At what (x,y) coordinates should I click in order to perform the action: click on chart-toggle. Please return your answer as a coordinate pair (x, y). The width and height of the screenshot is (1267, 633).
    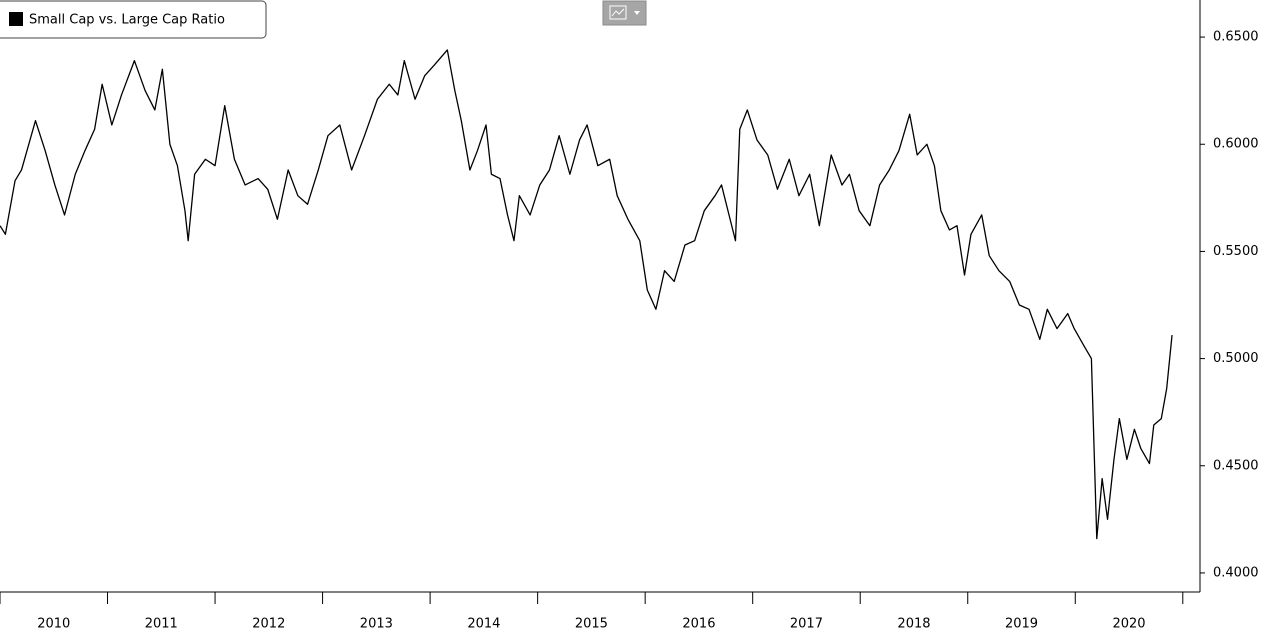
    Looking at the image, I should click on (624, 13).